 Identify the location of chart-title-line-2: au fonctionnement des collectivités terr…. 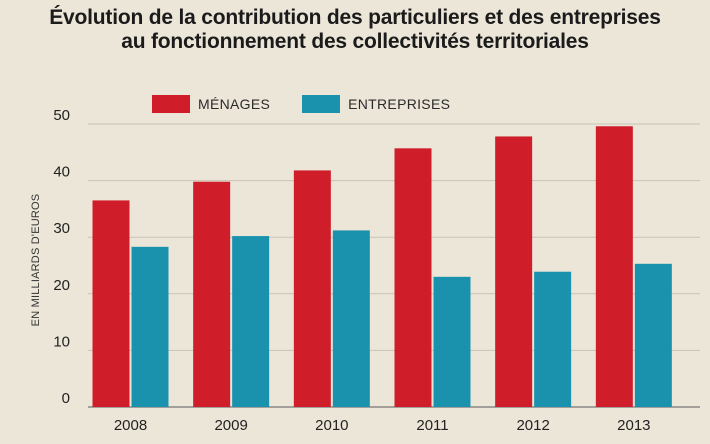
(355, 41).